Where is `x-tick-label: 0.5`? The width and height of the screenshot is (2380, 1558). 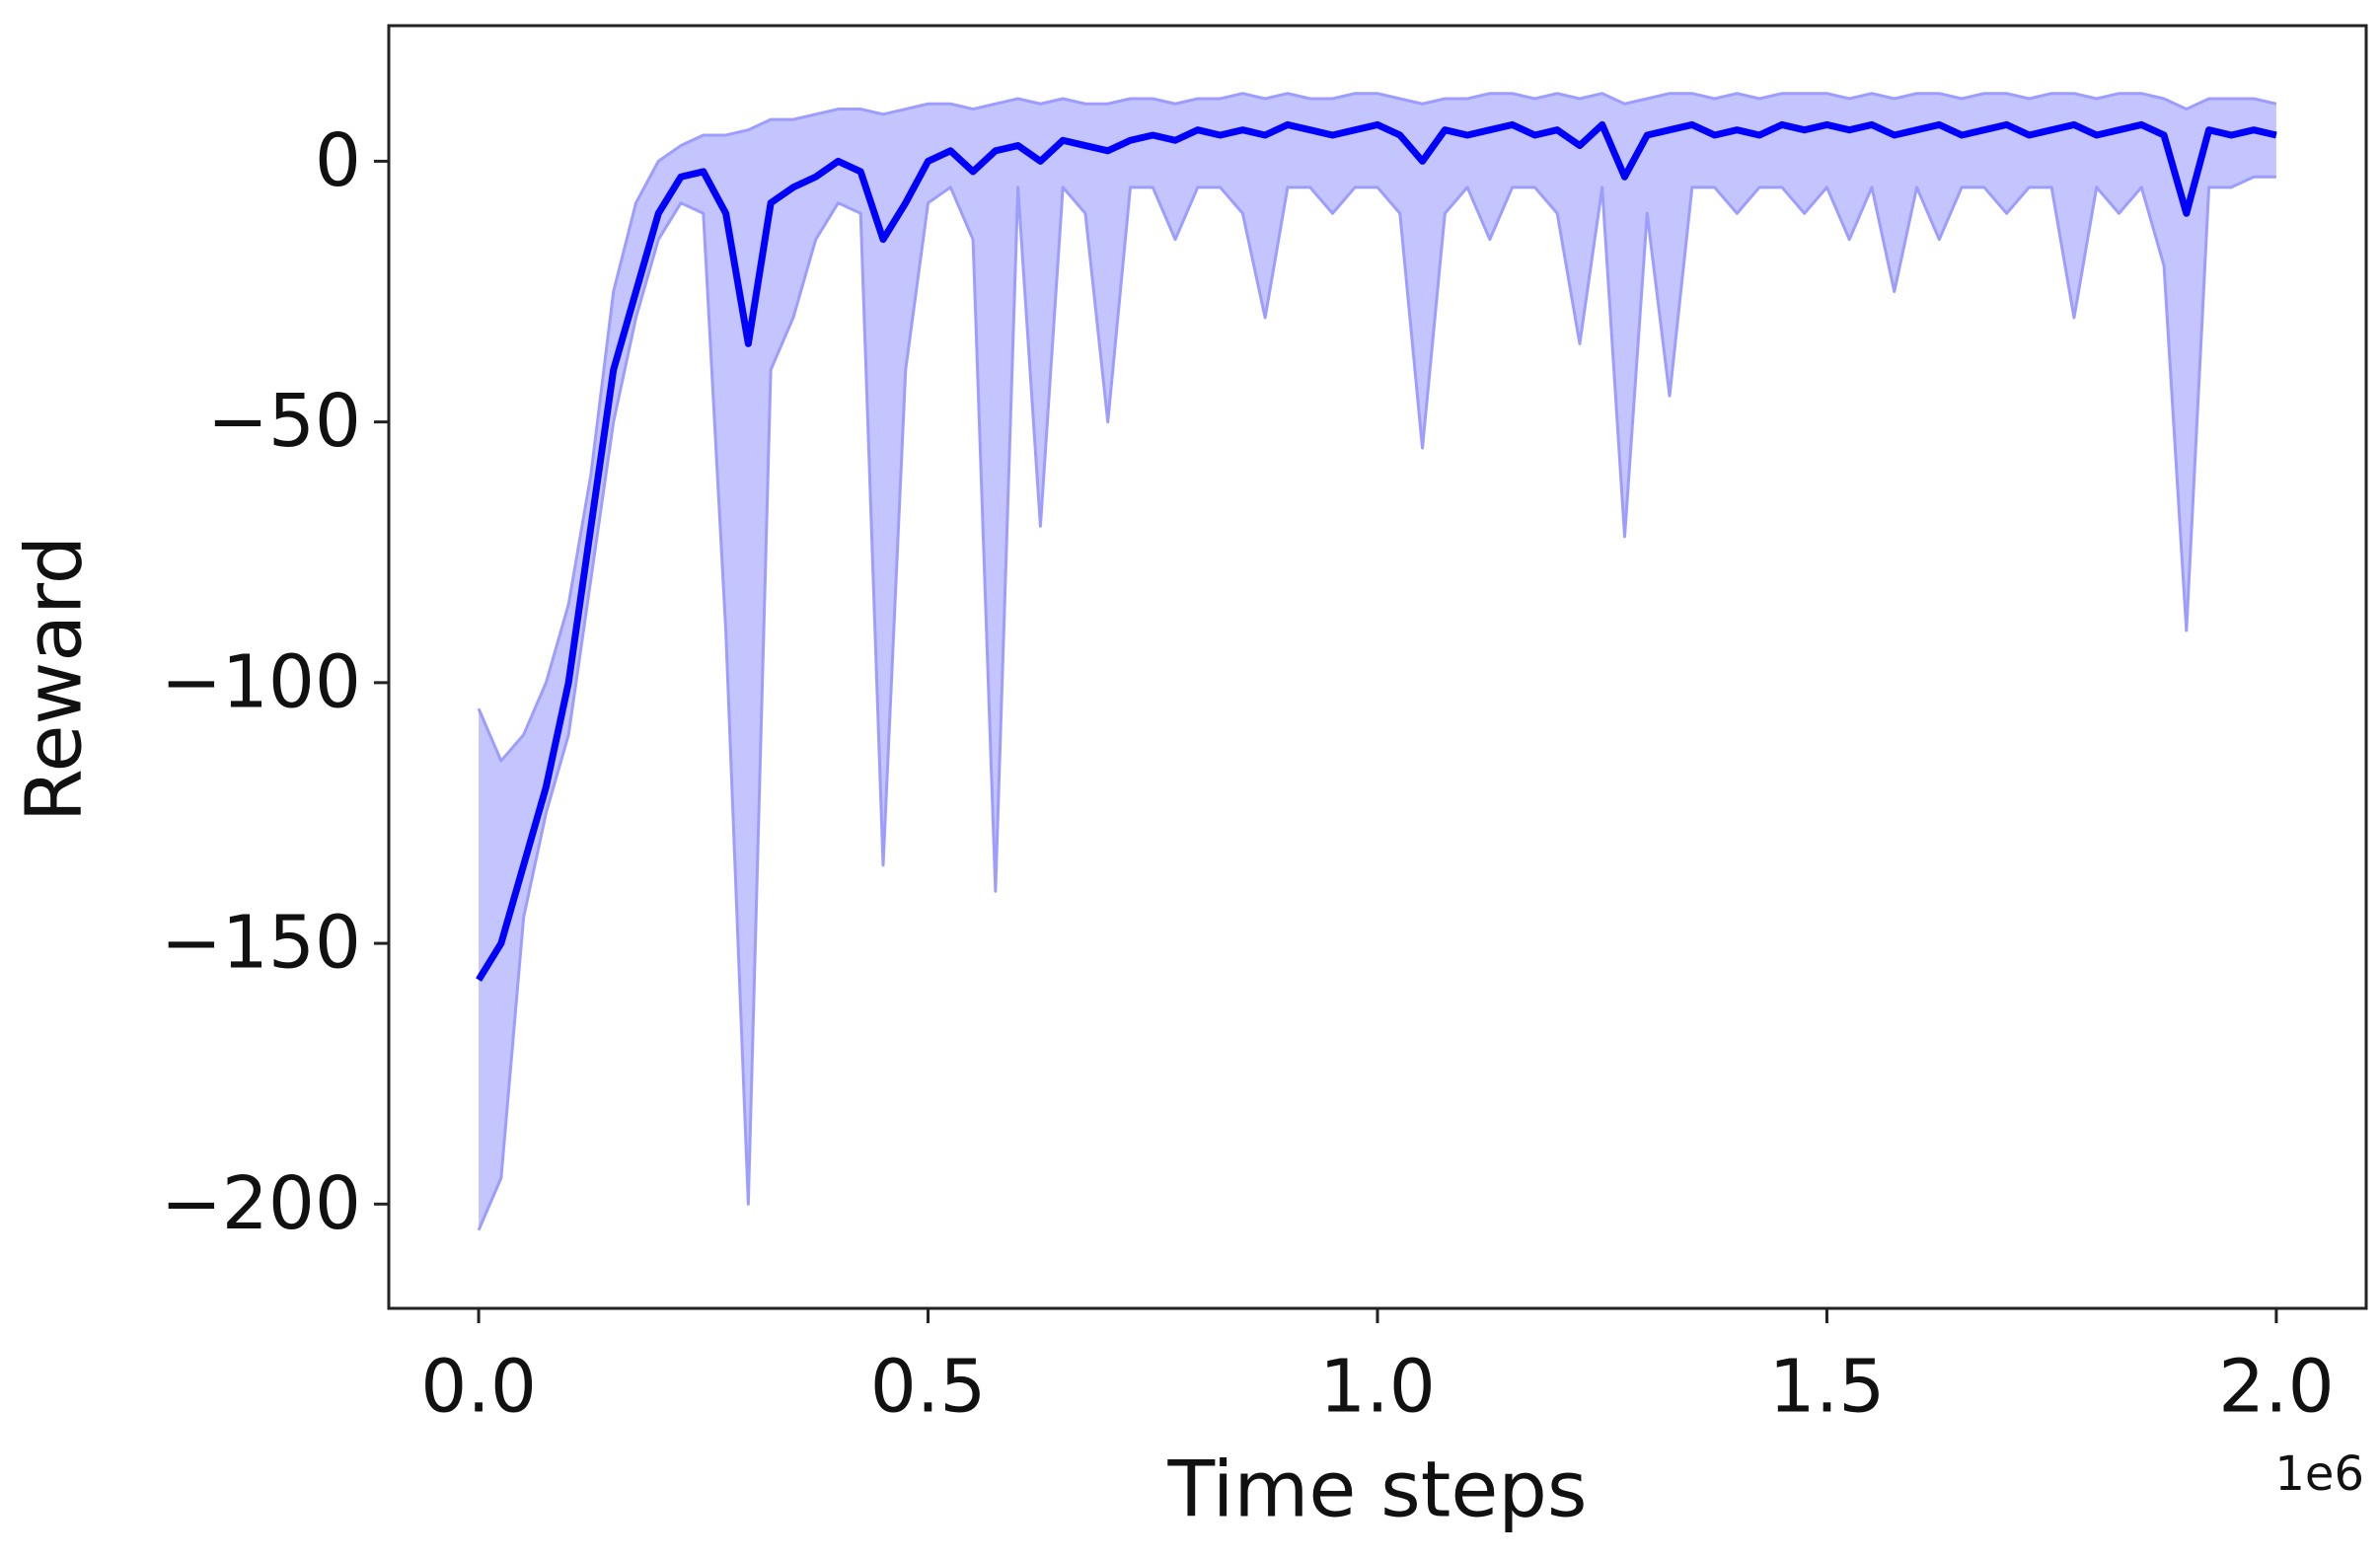 x-tick-label: 0.5 is located at coordinates (928, 1387).